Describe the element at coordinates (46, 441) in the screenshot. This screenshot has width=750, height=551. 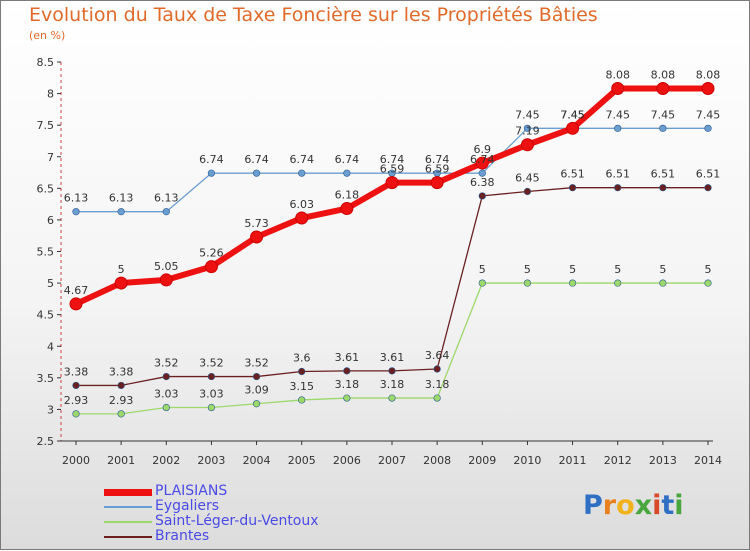
I see `y-tick-label: 2.5` at that location.